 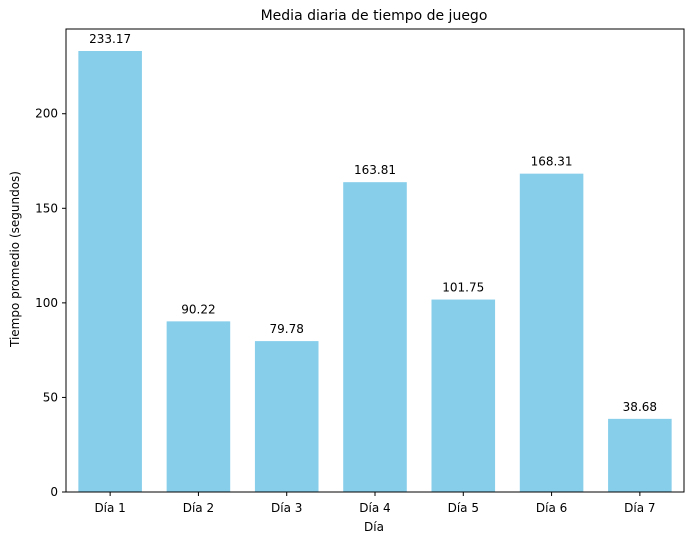 What do you see at coordinates (109, 508) in the screenshot?
I see `x-tick-label: Día 1` at bounding box center [109, 508].